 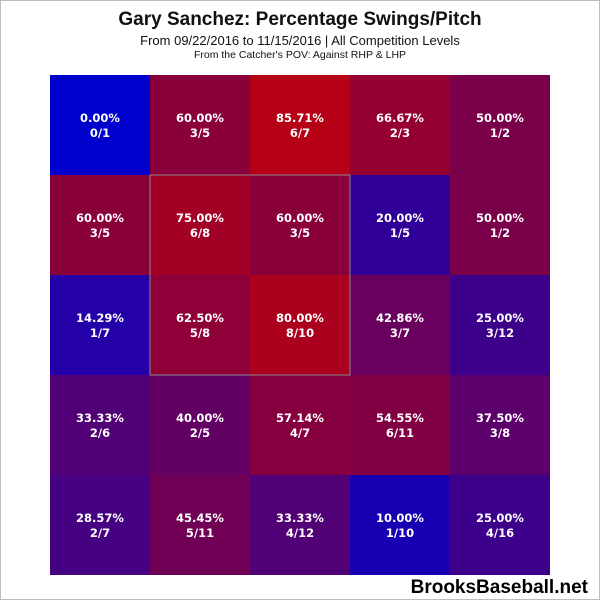 What do you see at coordinates (200, 318) in the screenshot?
I see `cell-percent-label: 62.50%` at bounding box center [200, 318].